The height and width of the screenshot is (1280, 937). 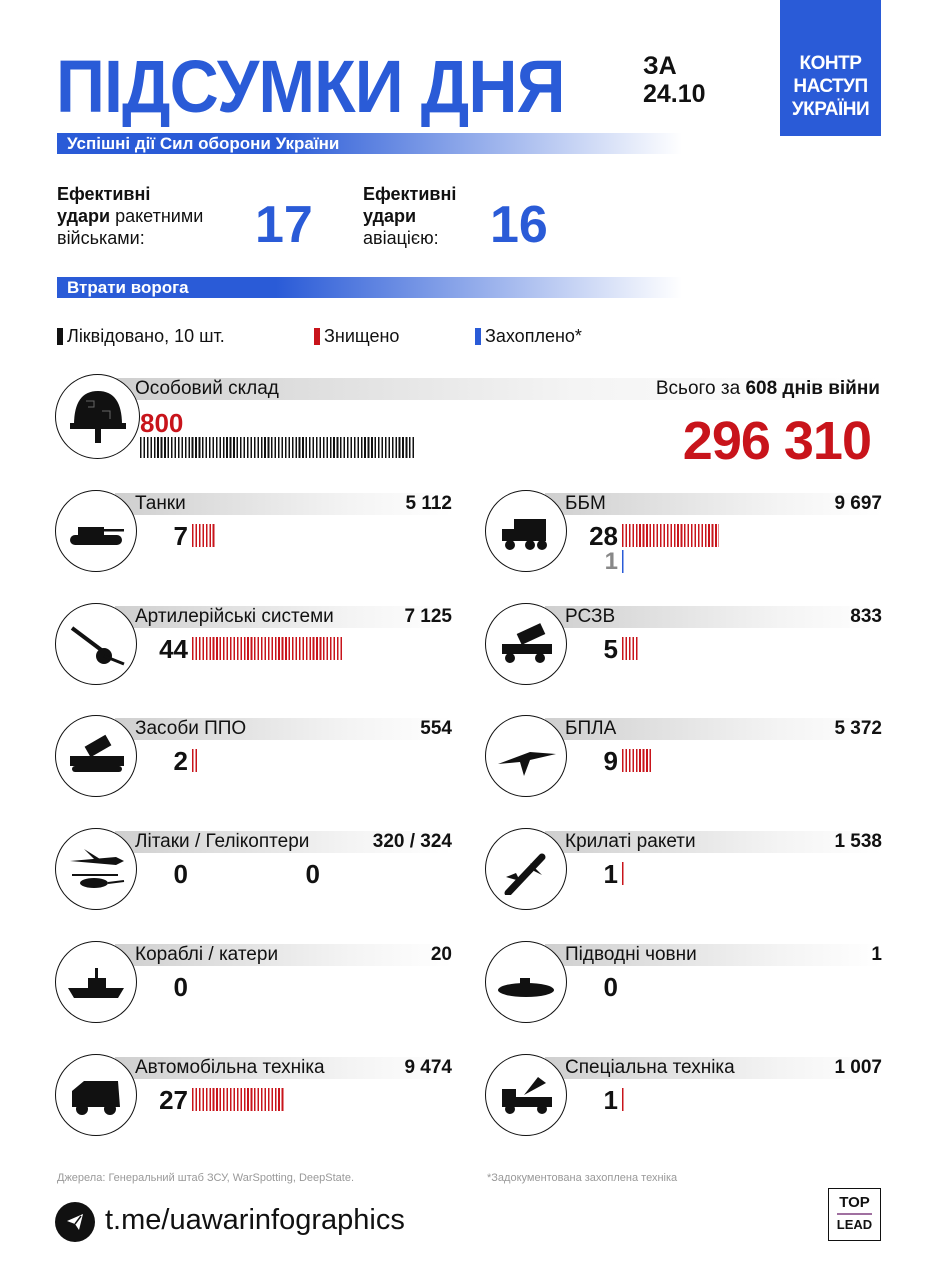 What do you see at coordinates (75, 1222) in the screenshot?
I see `telegram-icon` at bounding box center [75, 1222].